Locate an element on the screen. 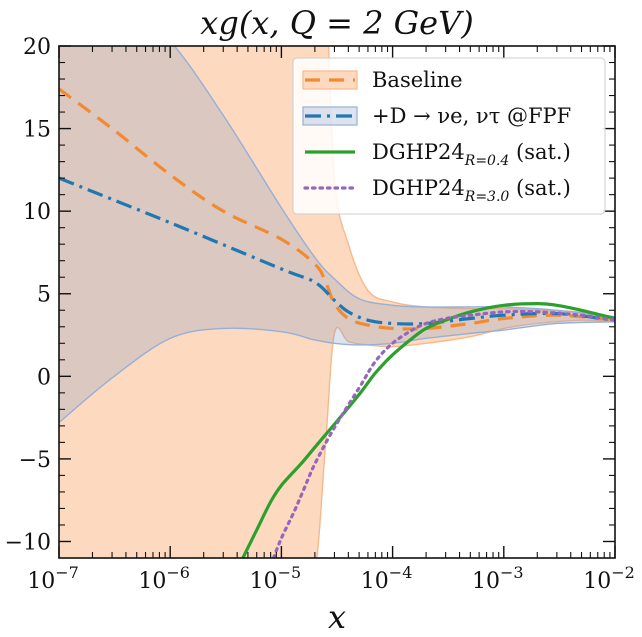 The height and width of the screenshot is (637, 642). x-tick-label: 10⁻⁷ is located at coordinates (53, 578).